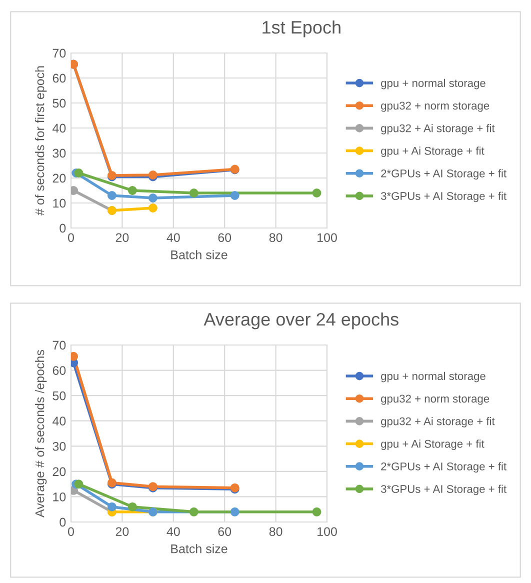 This screenshot has width=531, height=583. I want to click on chart-title: 1st Epoch, so click(301, 29).